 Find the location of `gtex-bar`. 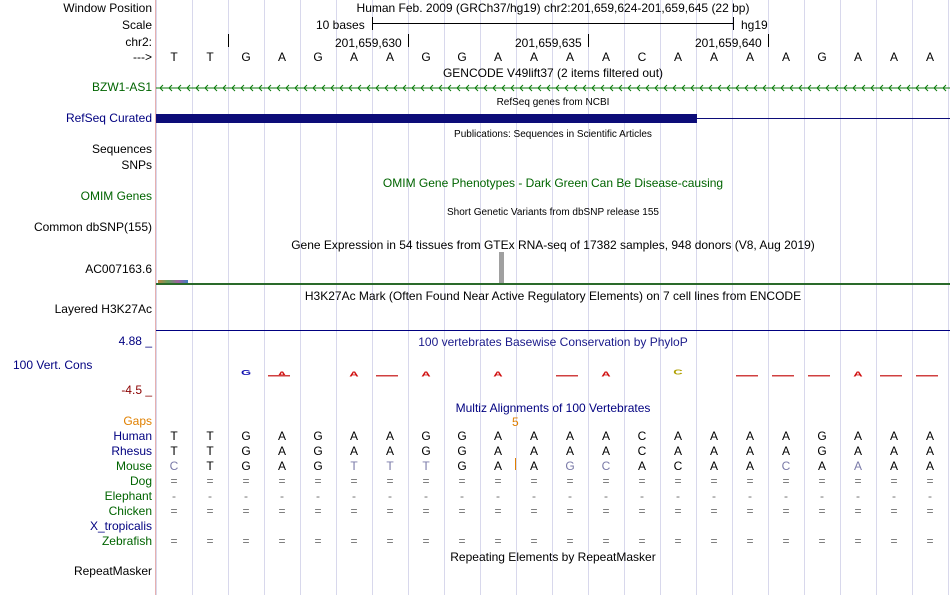

gtex-bar is located at coordinates (501, 267).